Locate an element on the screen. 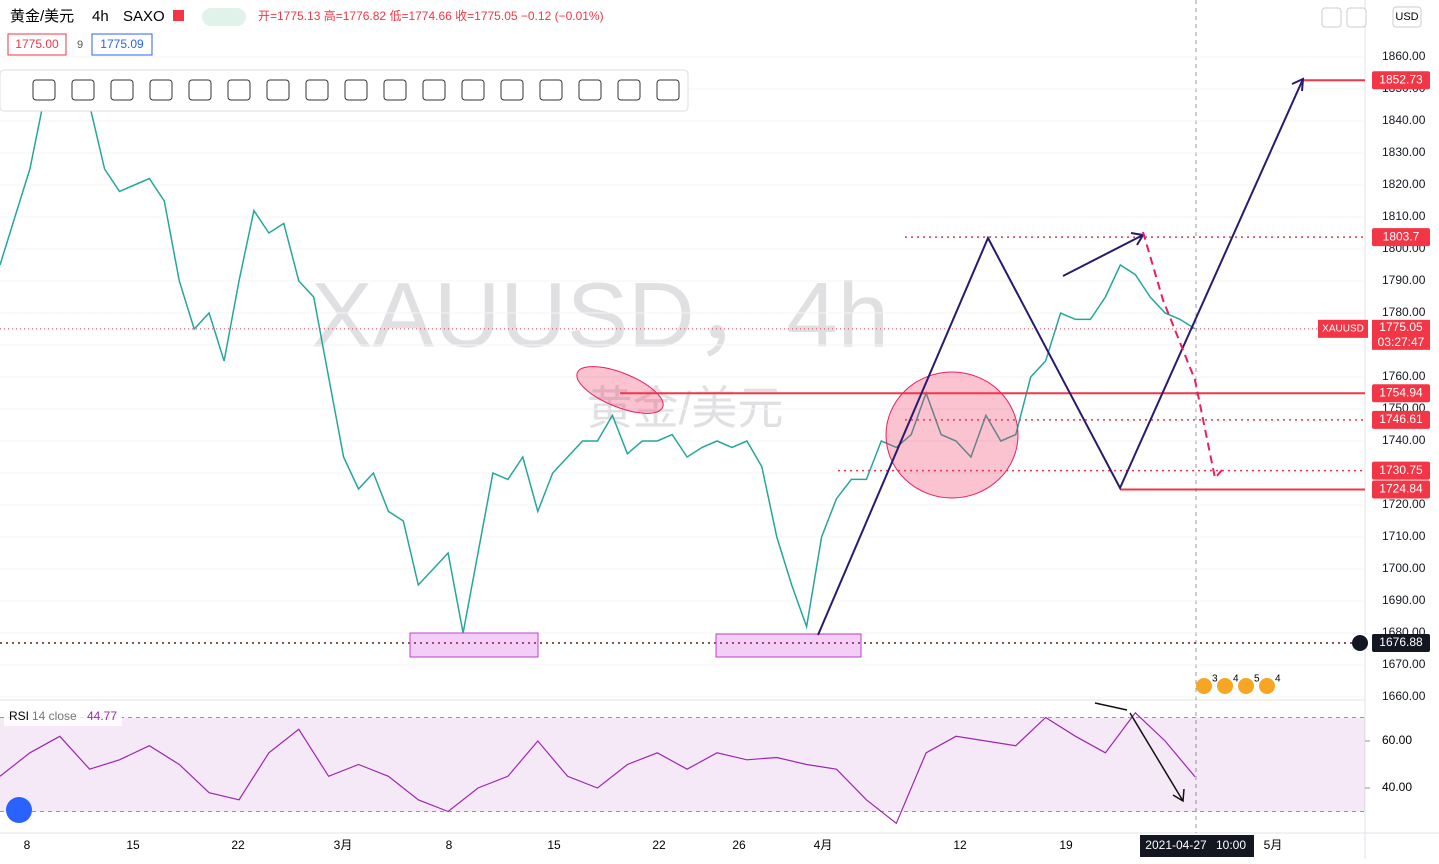  last-price-tag is located at coordinates (1343, 328).